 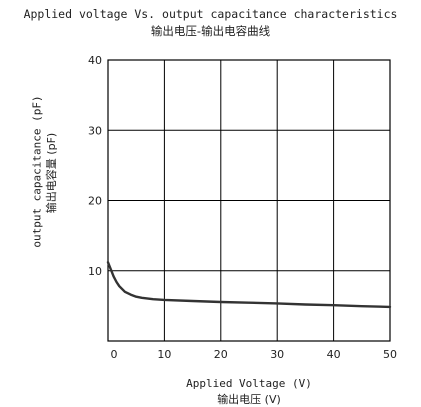 What do you see at coordinates (249, 383) in the screenshot?
I see `x-axis-label: Applied Voltage (V)` at bounding box center [249, 383].